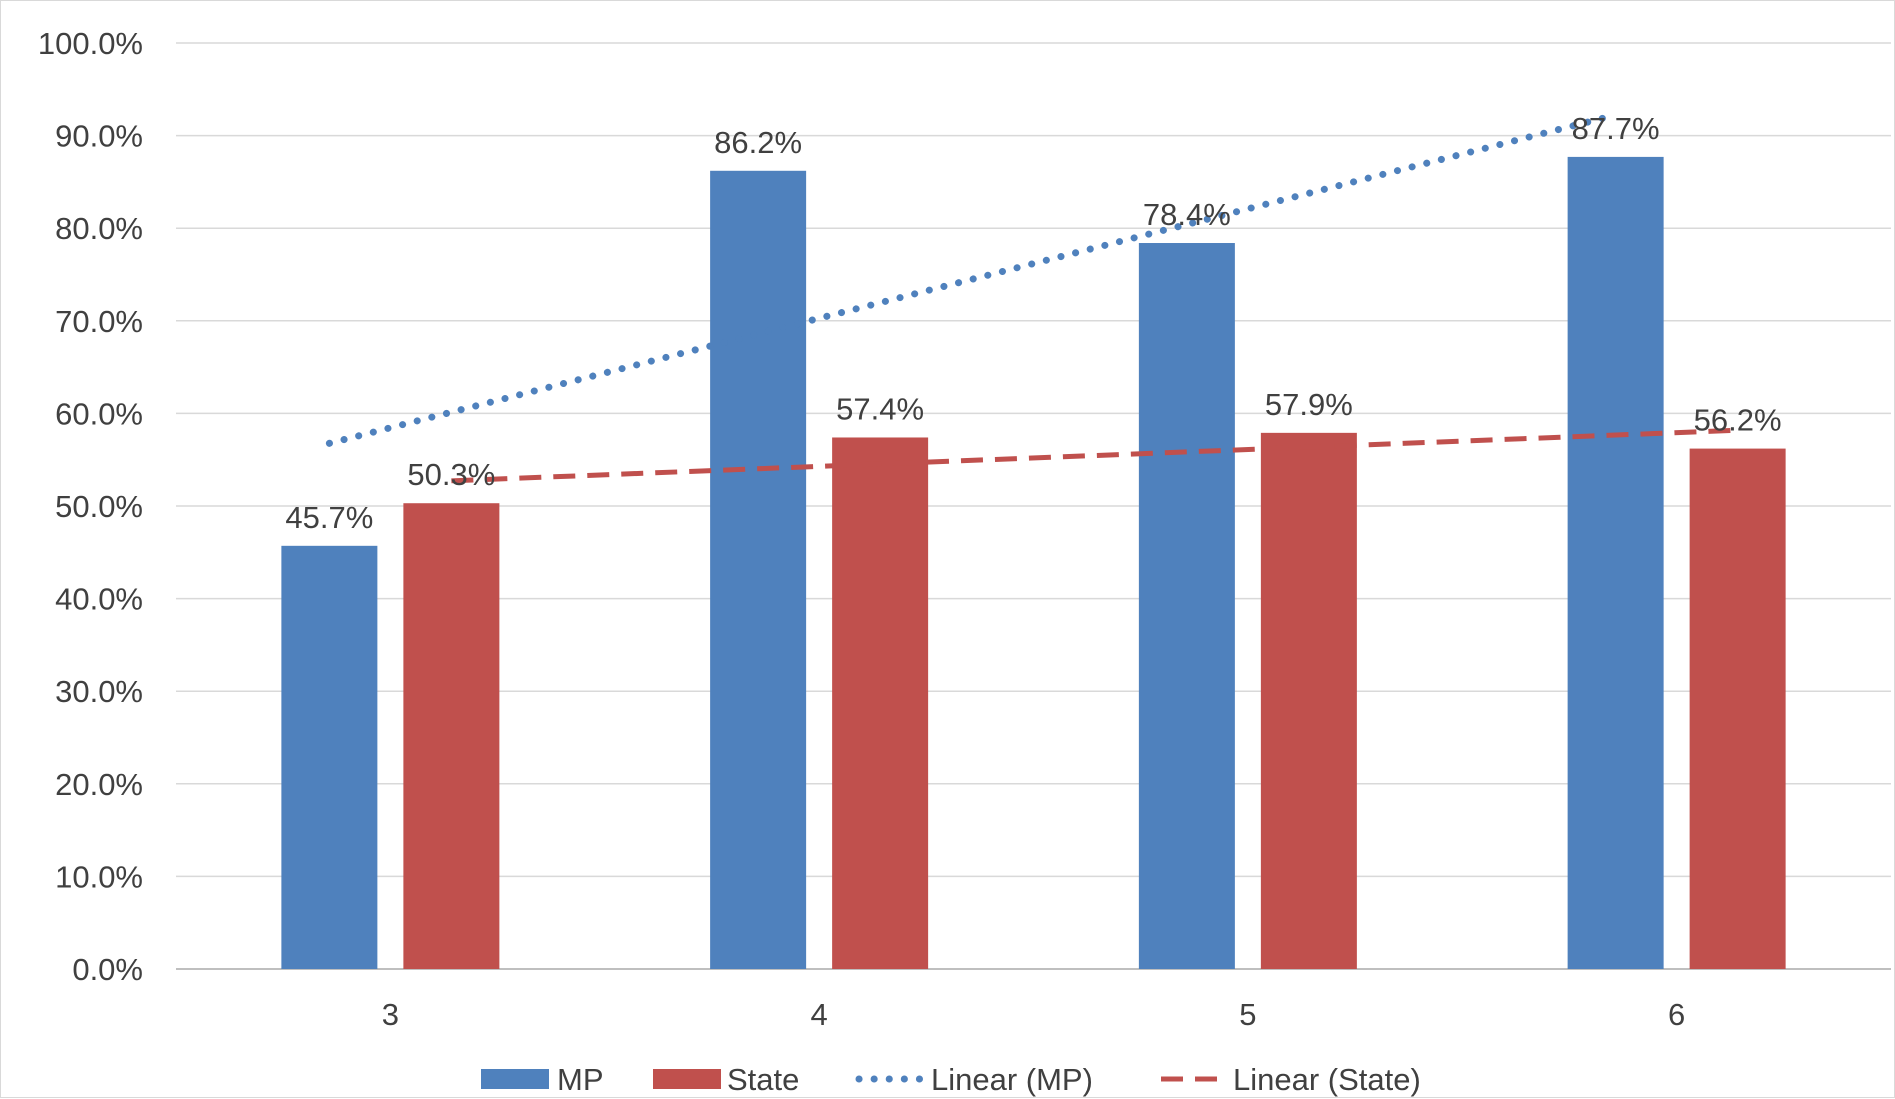  What do you see at coordinates (758, 142) in the screenshot?
I see `data-label-mp-4: 86.2%` at bounding box center [758, 142].